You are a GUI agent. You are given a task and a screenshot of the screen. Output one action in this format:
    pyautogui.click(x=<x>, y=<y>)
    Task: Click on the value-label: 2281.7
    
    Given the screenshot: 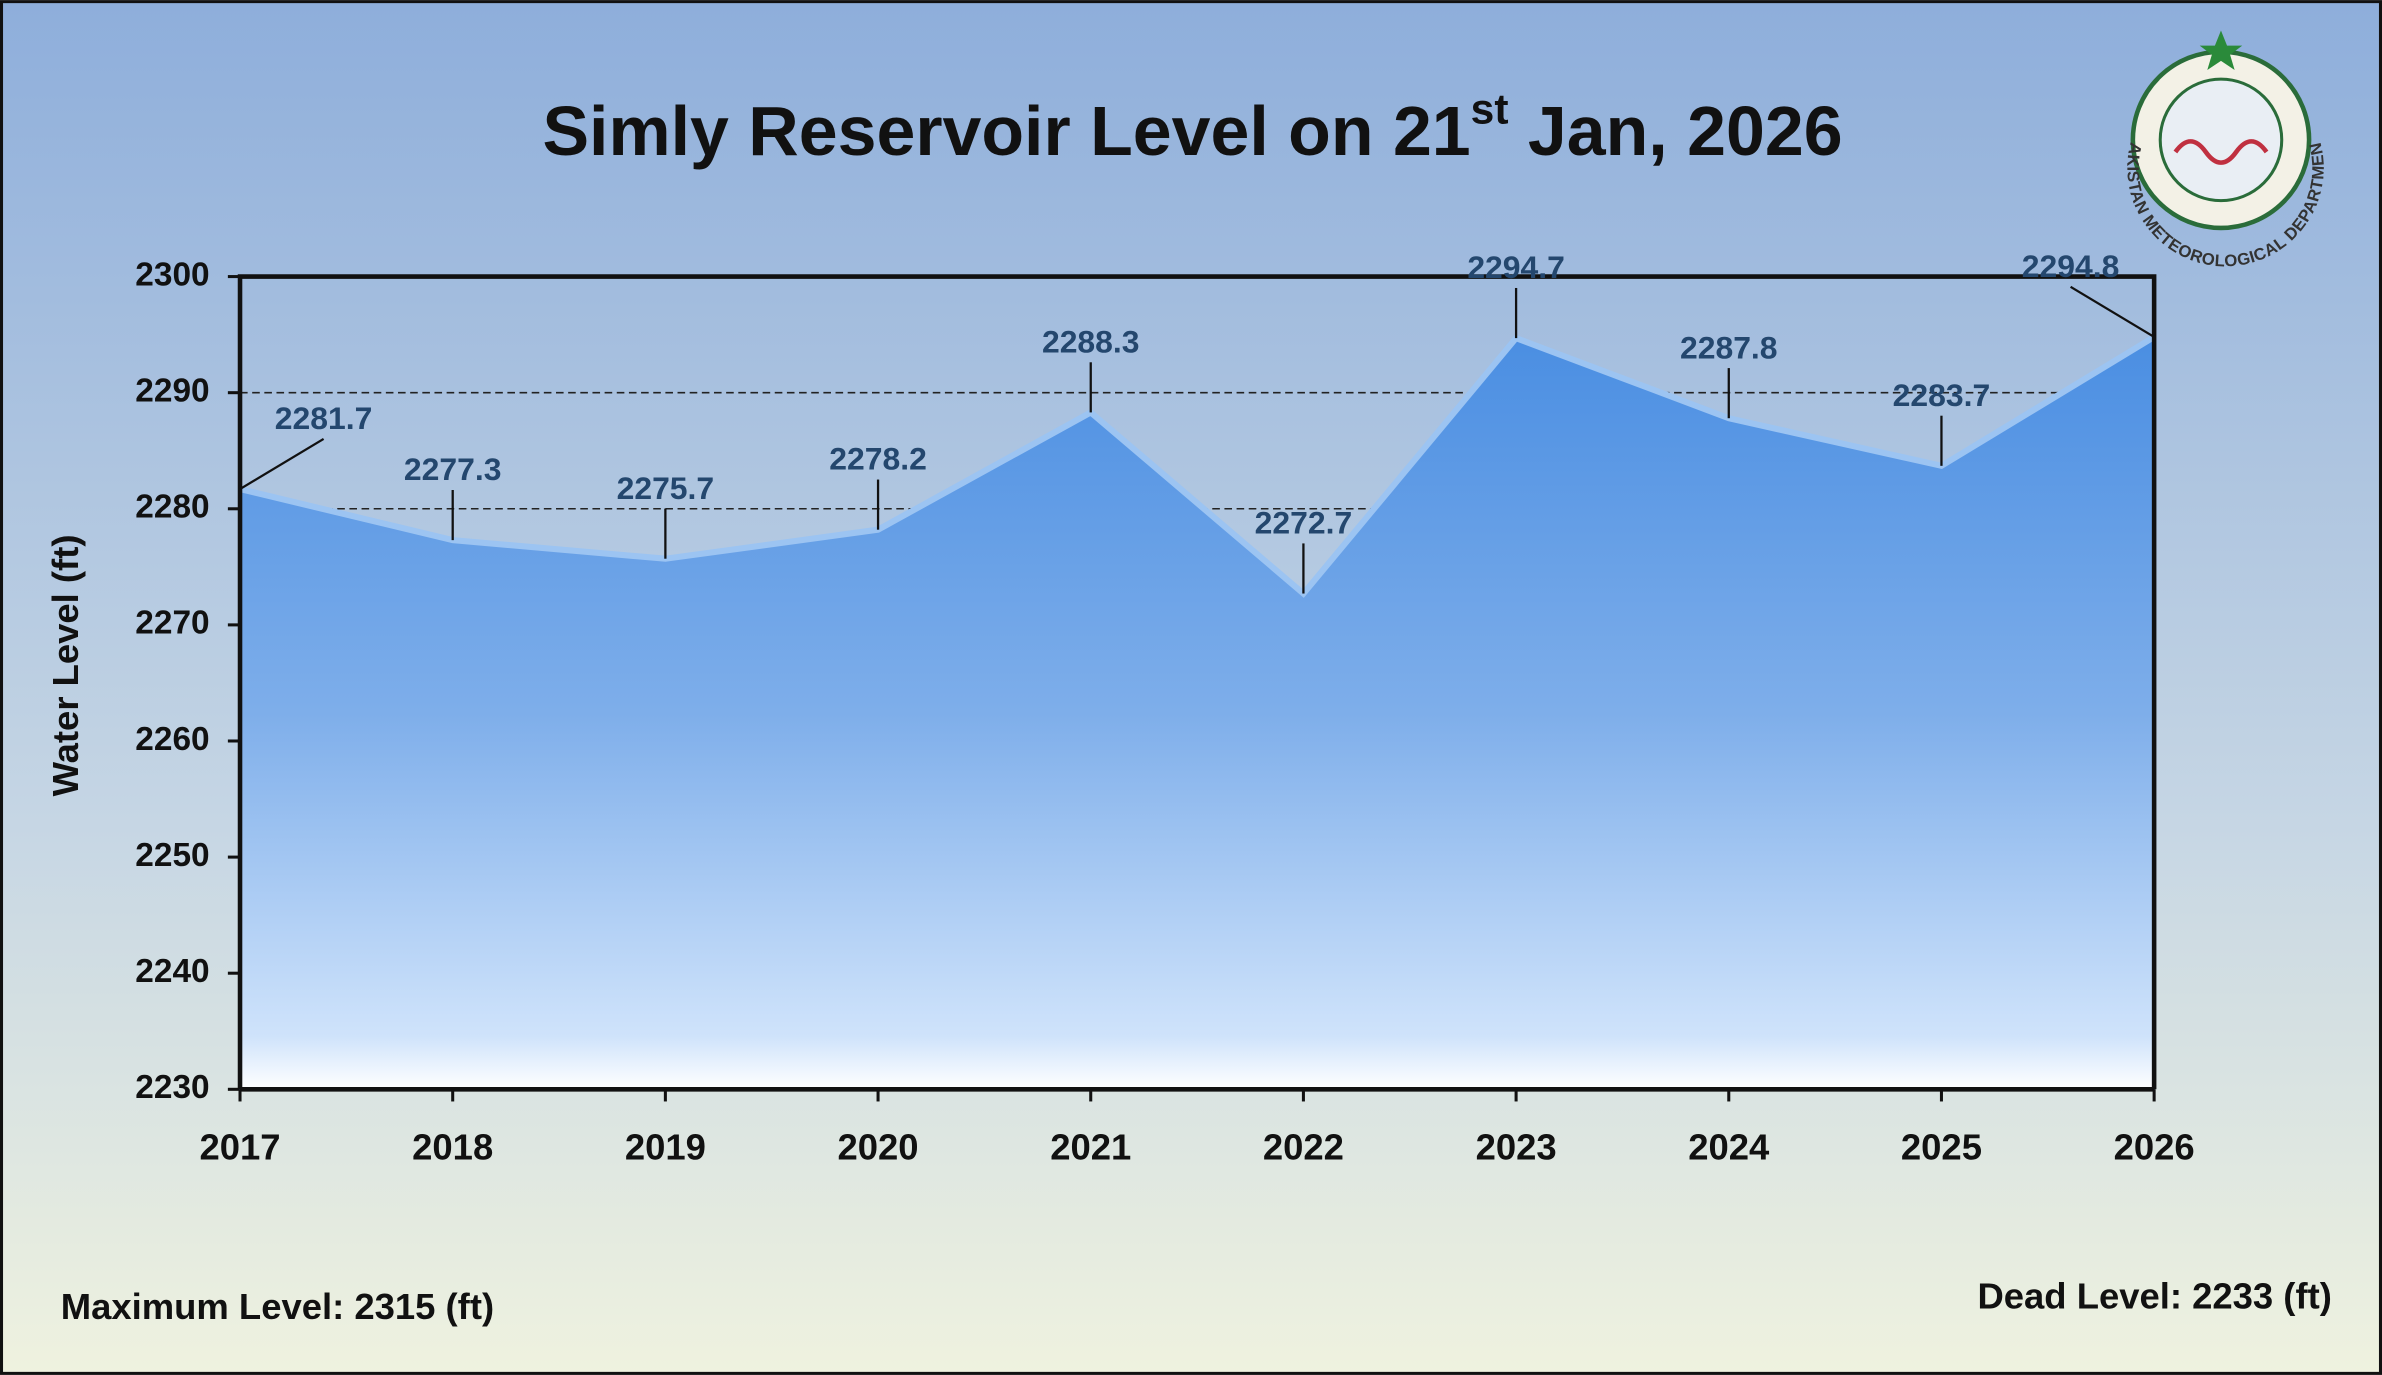 What is the action you would take?
    pyautogui.click(x=324, y=418)
    